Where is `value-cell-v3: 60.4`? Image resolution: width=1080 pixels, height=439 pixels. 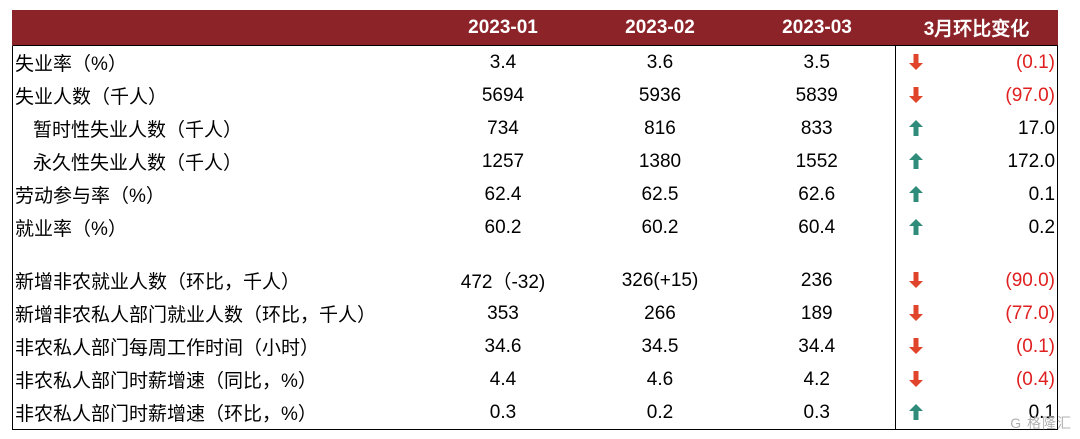 value-cell-v3: 60.4 is located at coordinates (817, 227).